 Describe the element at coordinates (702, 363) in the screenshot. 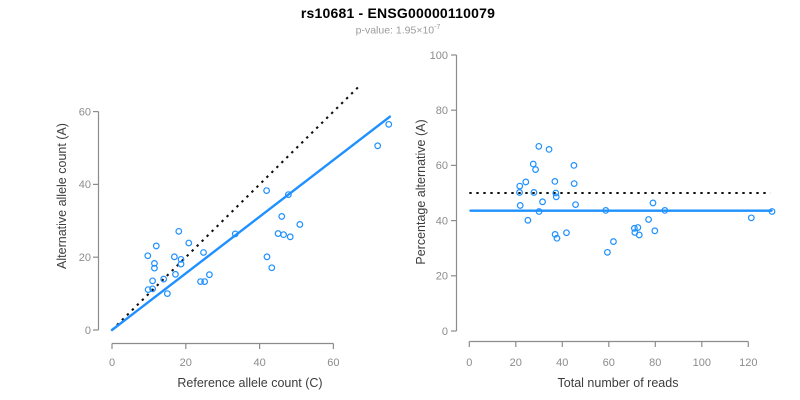

I see `x-tick-label: 100` at that location.